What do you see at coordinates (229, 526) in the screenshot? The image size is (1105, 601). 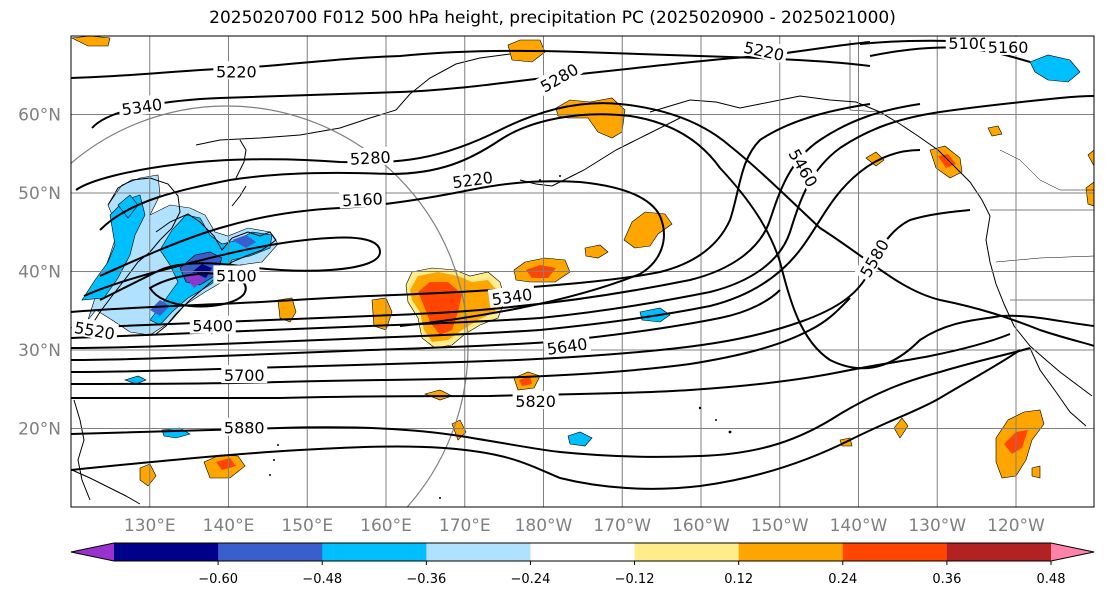 I see `longitude-label: 140°E` at bounding box center [229, 526].